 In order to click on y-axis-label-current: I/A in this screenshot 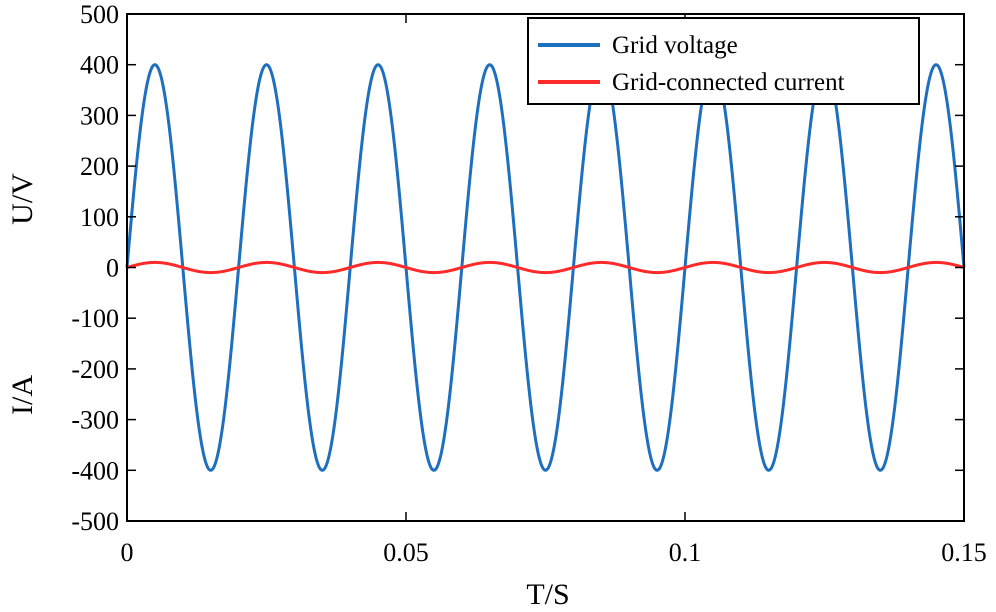, I will do `click(22, 395)`.